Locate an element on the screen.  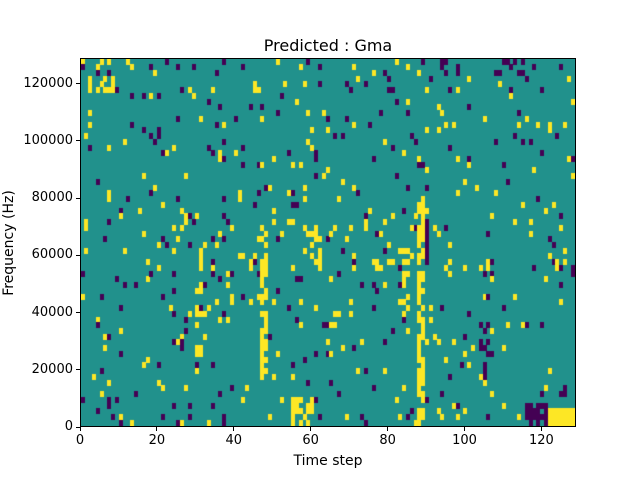
x-tick-label: 60 is located at coordinates (310, 440).